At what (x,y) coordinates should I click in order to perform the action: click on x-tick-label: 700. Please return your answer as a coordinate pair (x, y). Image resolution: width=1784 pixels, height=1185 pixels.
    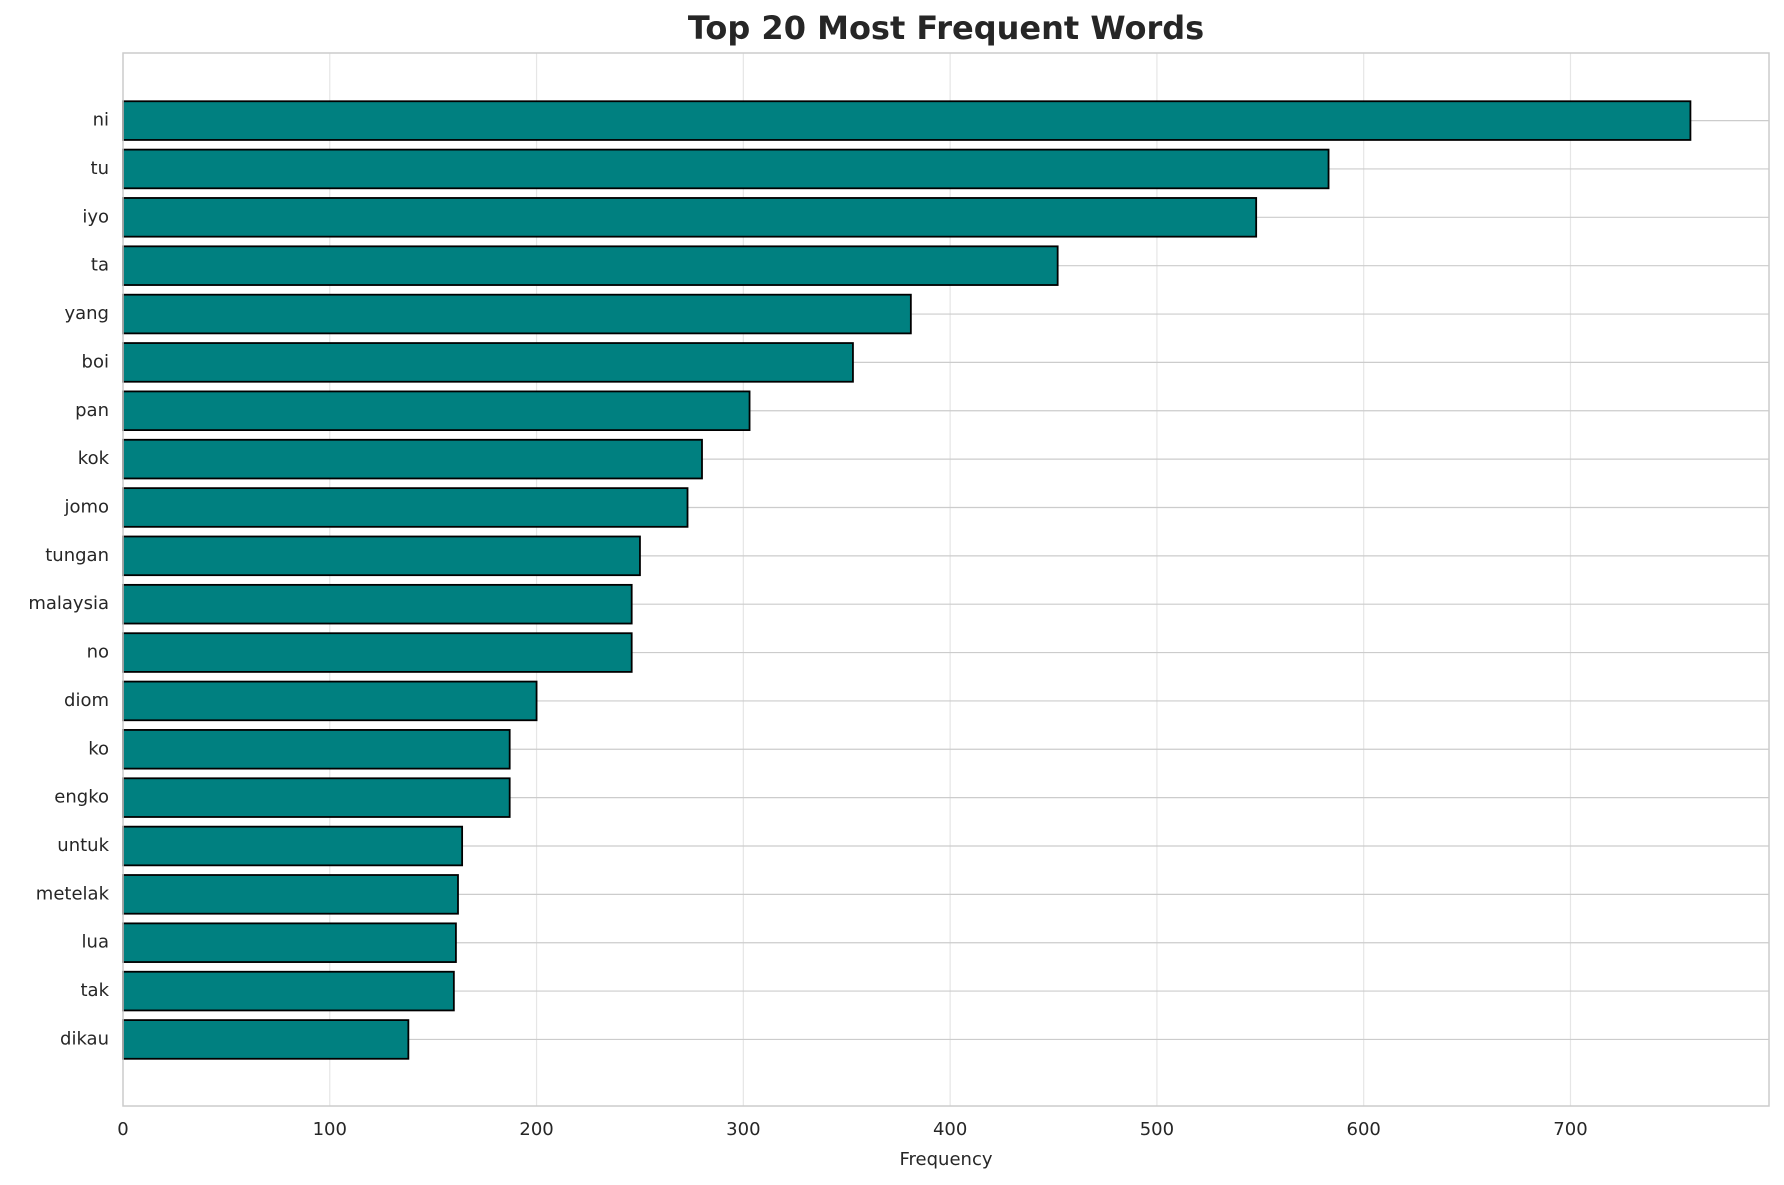
    Looking at the image, I should click on (1570, 1129).